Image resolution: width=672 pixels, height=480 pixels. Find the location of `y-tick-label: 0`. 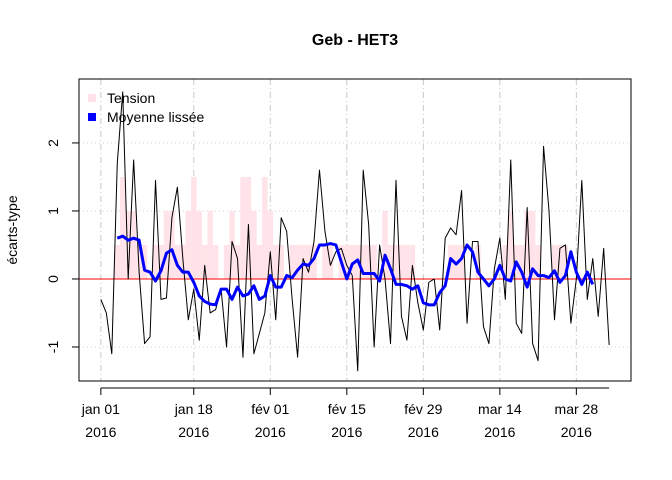

y-tick-label: 0 is located at coordinates (53, 279).